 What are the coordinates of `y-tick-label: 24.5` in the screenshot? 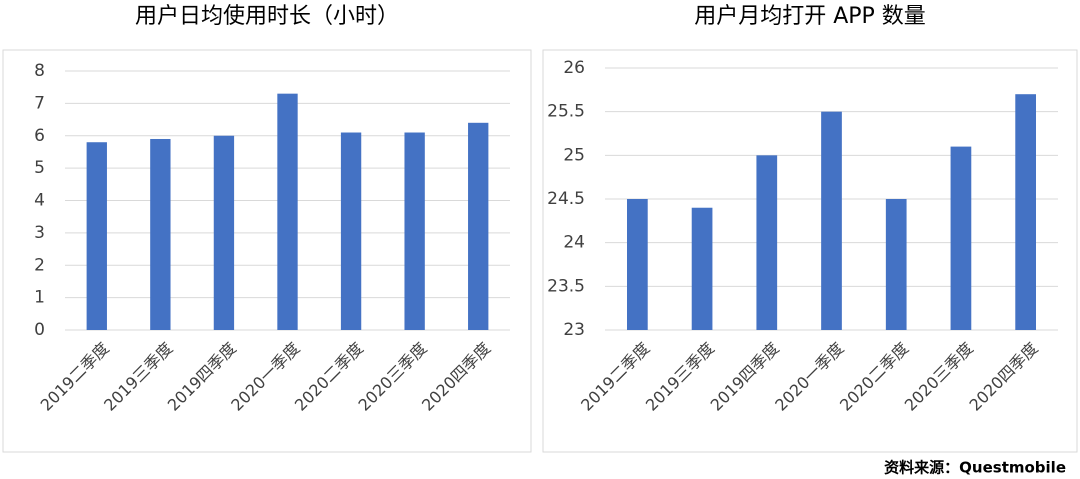 It's located at (566, 199).